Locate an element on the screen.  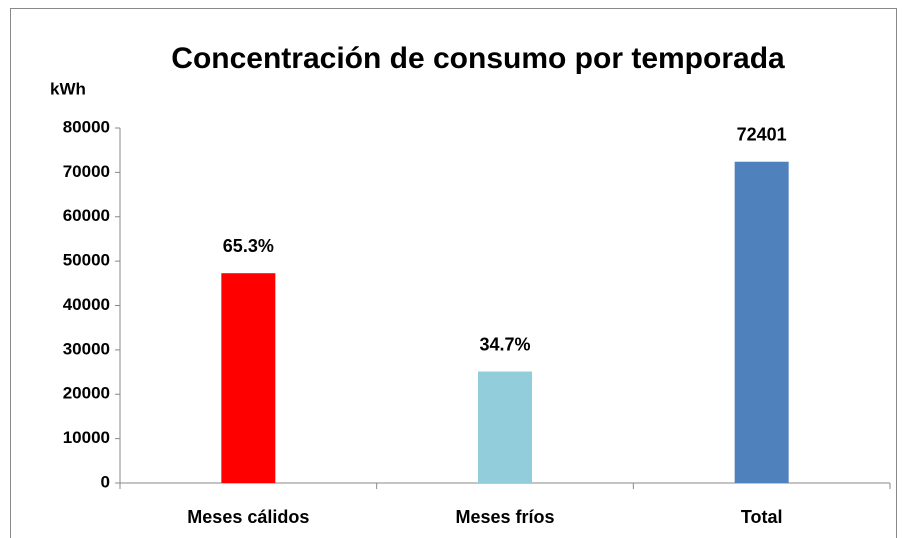
y-tick-label: 40000 is located at coordinates (86, 304).